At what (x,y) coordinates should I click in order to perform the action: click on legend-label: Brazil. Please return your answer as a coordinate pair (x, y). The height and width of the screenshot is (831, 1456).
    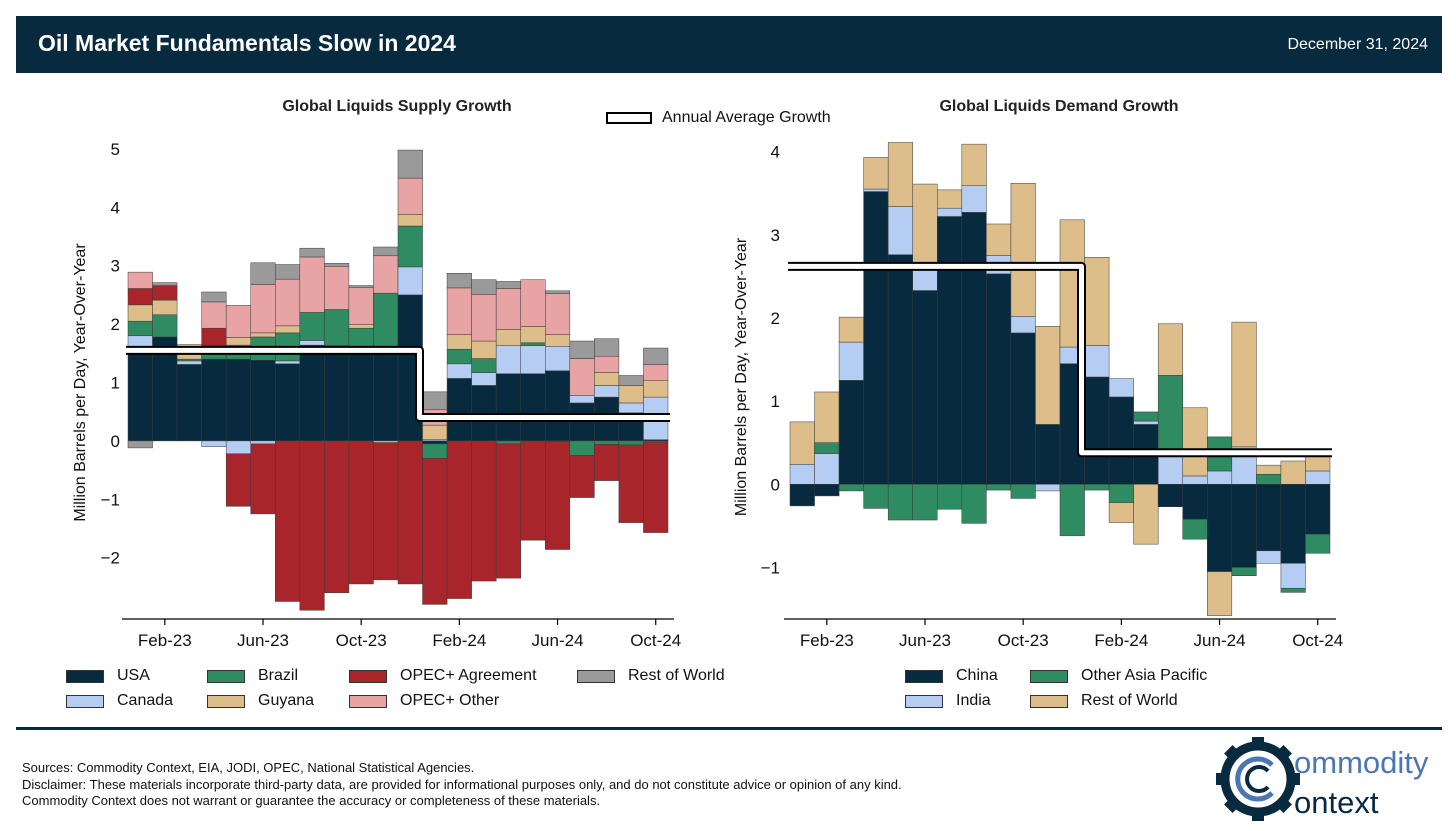
    Looking at the image, I should click on (278, 675).